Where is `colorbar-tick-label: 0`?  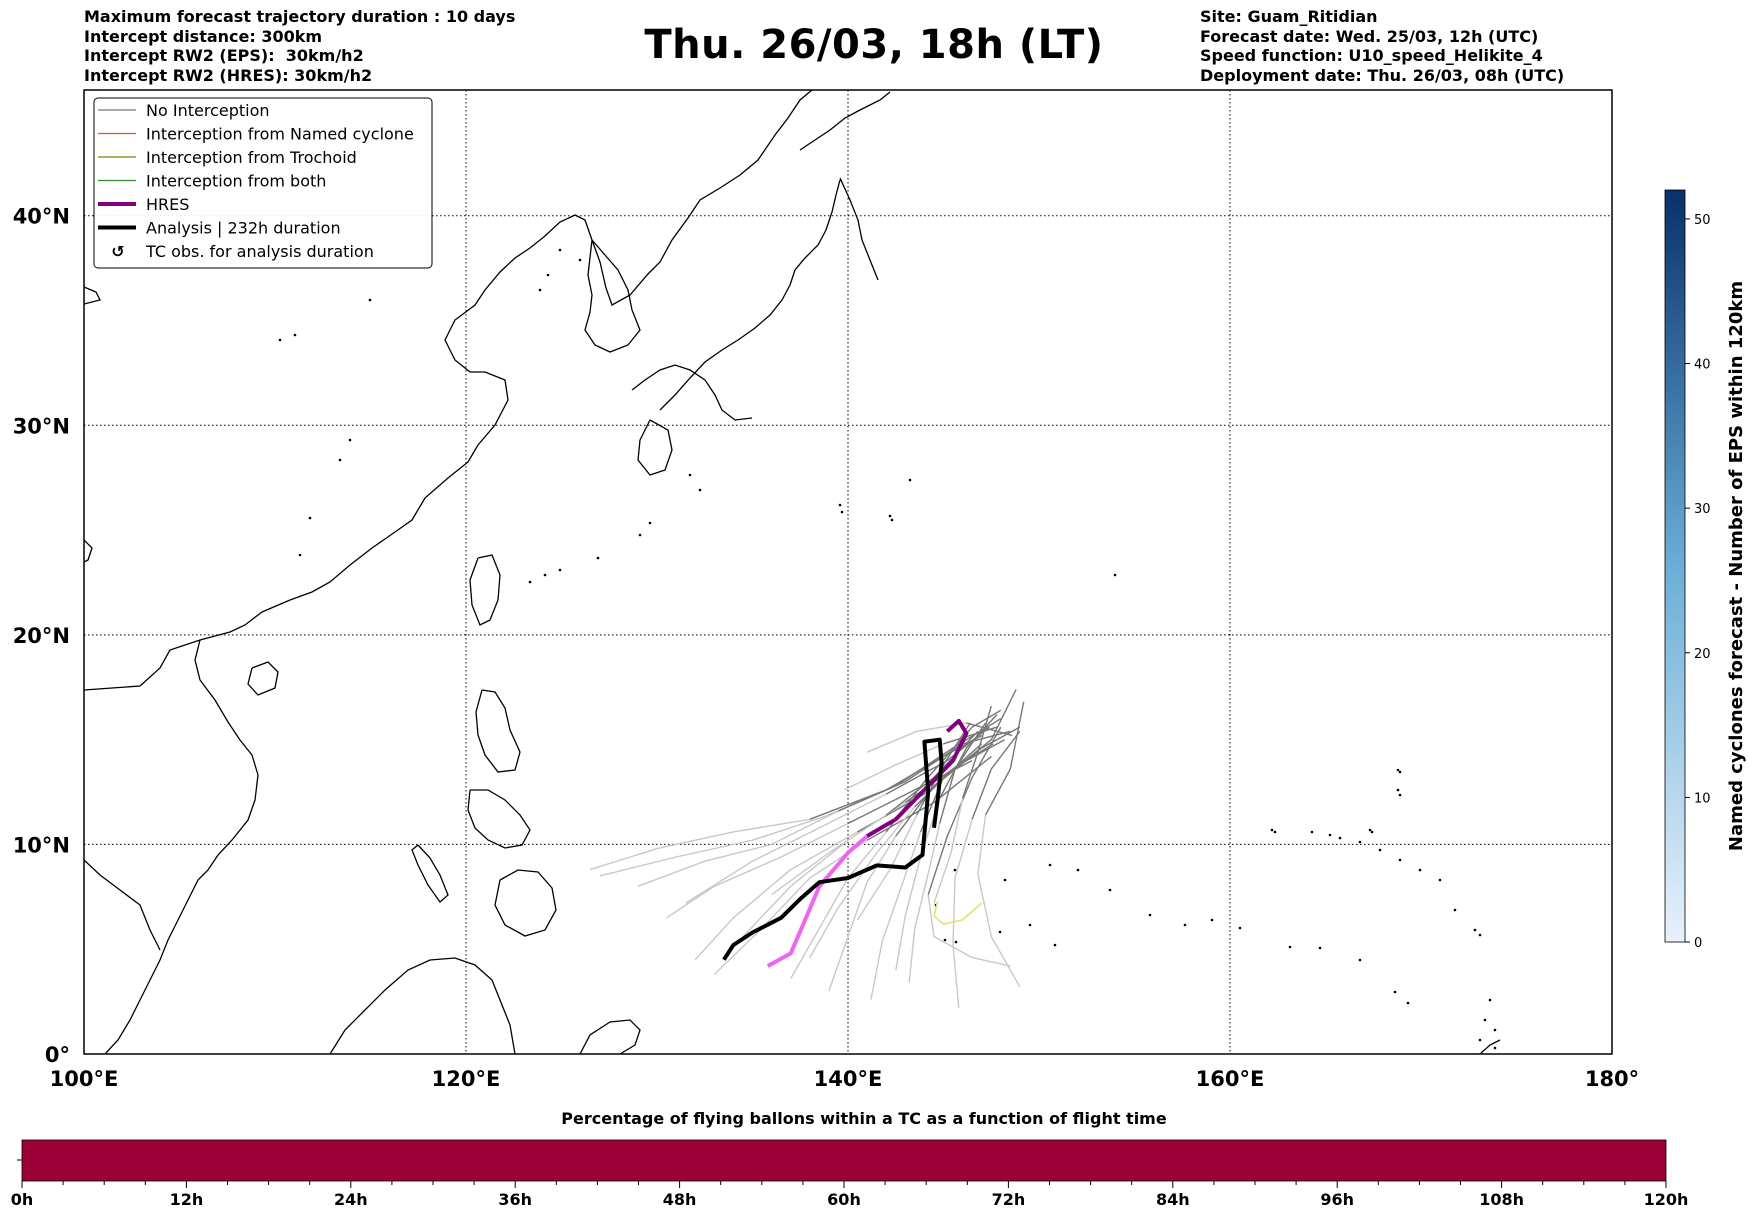
colorbar-tick-label: 0 is located at coordinates (1698, 943).